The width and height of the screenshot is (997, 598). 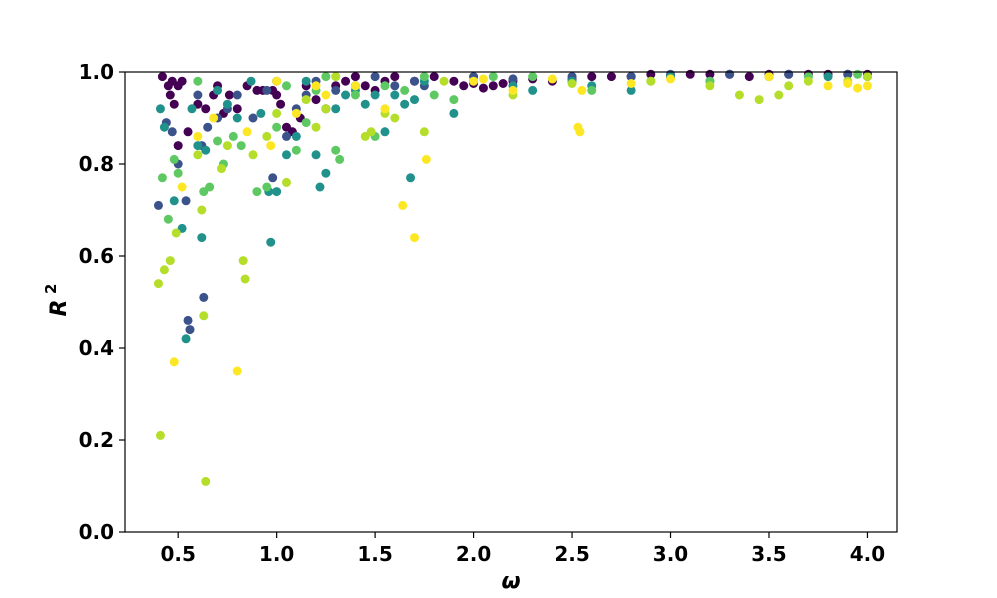 I want to click on y-tick-label: 0.2, so click(x=96, y=440).